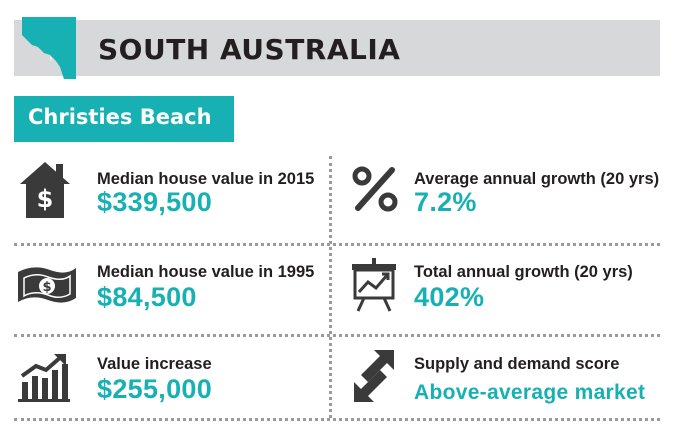  I want to click on median-2015-label: Median house value in 2015, so click(206, 179).